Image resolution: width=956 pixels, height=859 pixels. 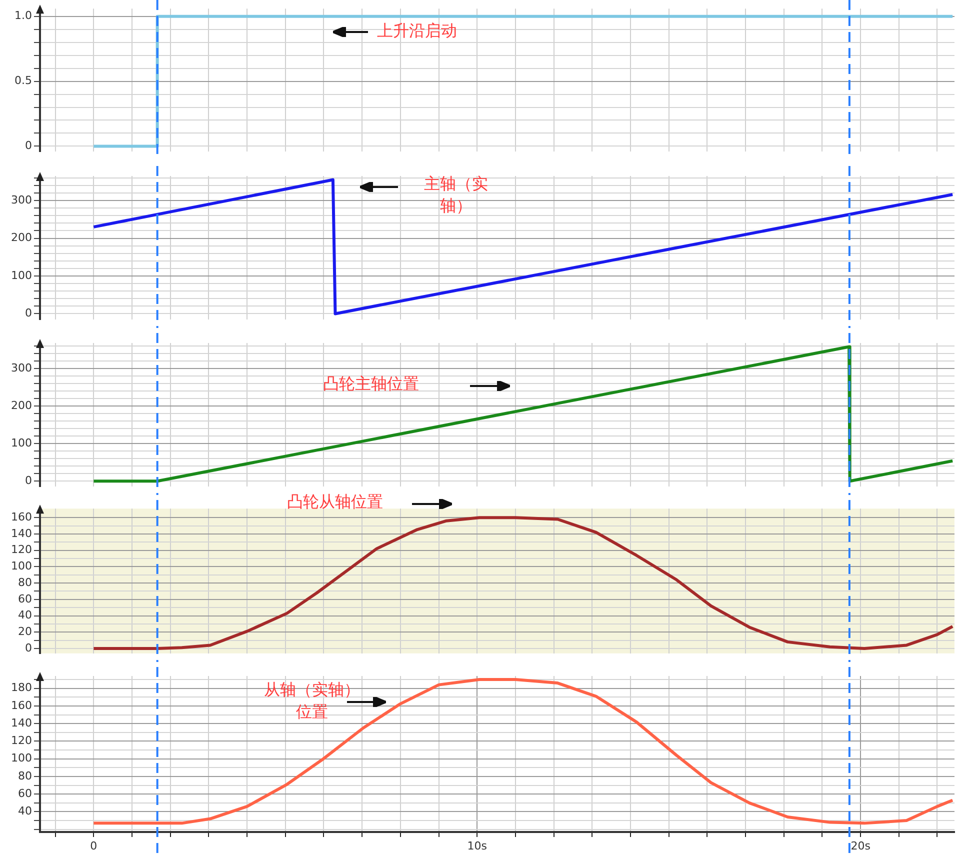 What do you see at coordinates (23, 81) in the screenshot?
I see `y-tick-label: 0.5` at bounding box center [23, 81].